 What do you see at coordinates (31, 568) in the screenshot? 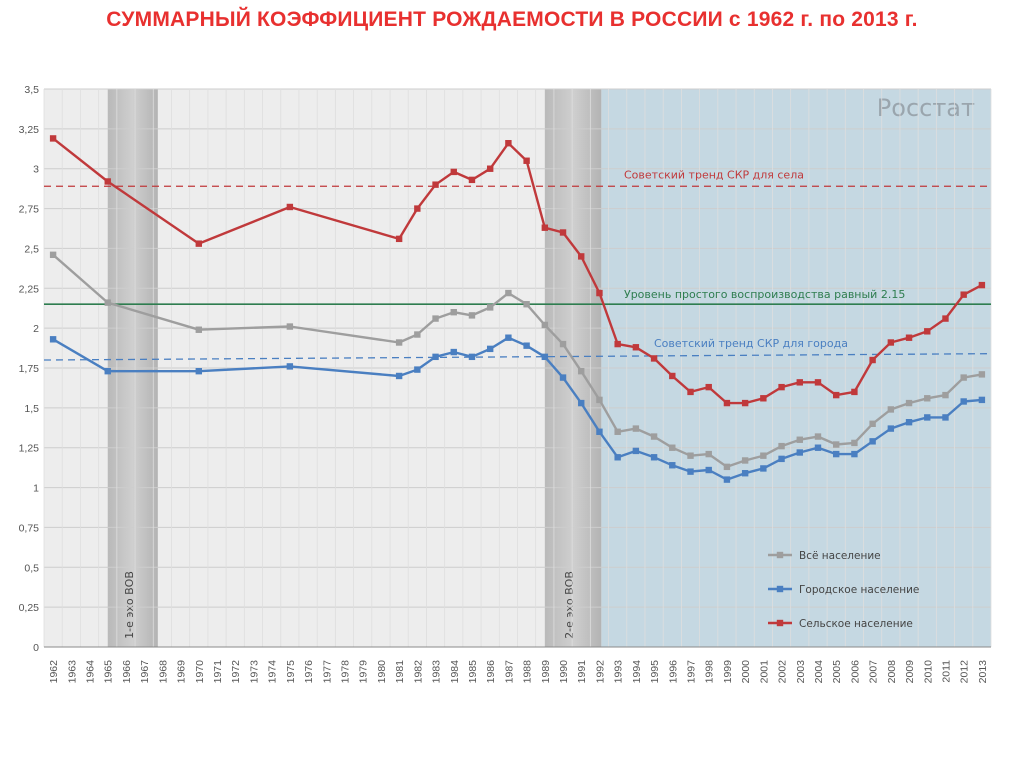
I see `y-tick-label: 0,5` at bounding box center [31, 568].